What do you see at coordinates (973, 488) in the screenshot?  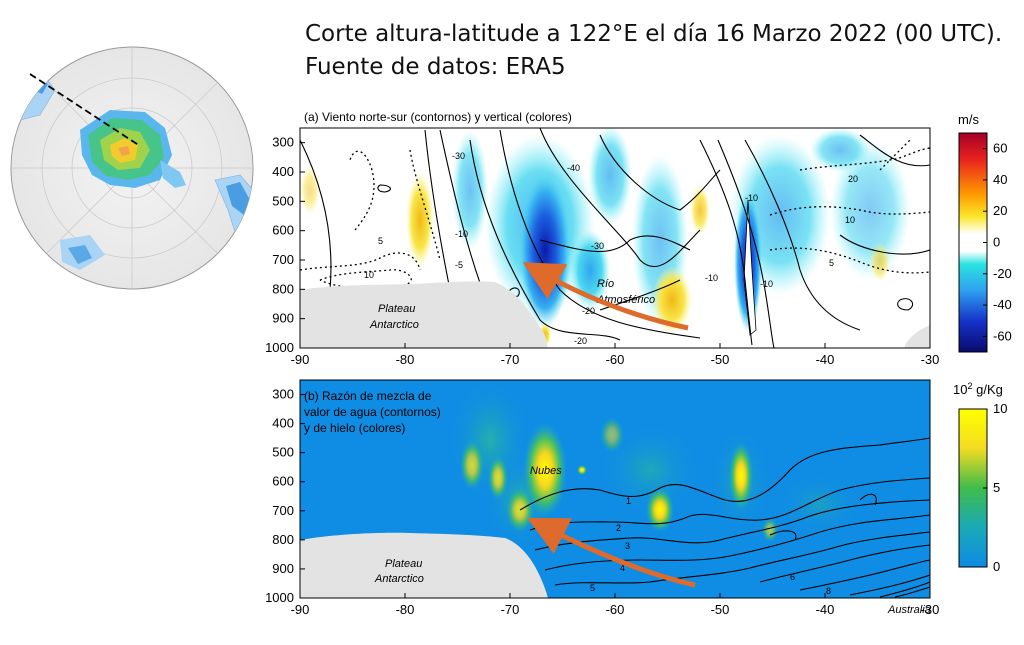 I see `panel-b-colorbar-bar` at bounding box center [973, 488].